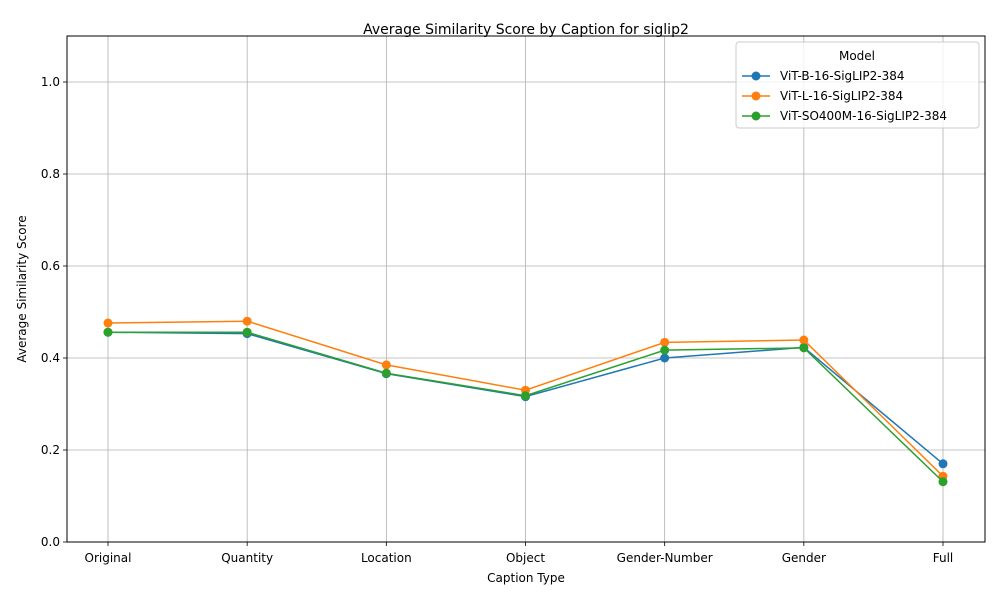 This screenshot has width=1000, height=600. I want to click on legend-title: Model, so click(857, 56).